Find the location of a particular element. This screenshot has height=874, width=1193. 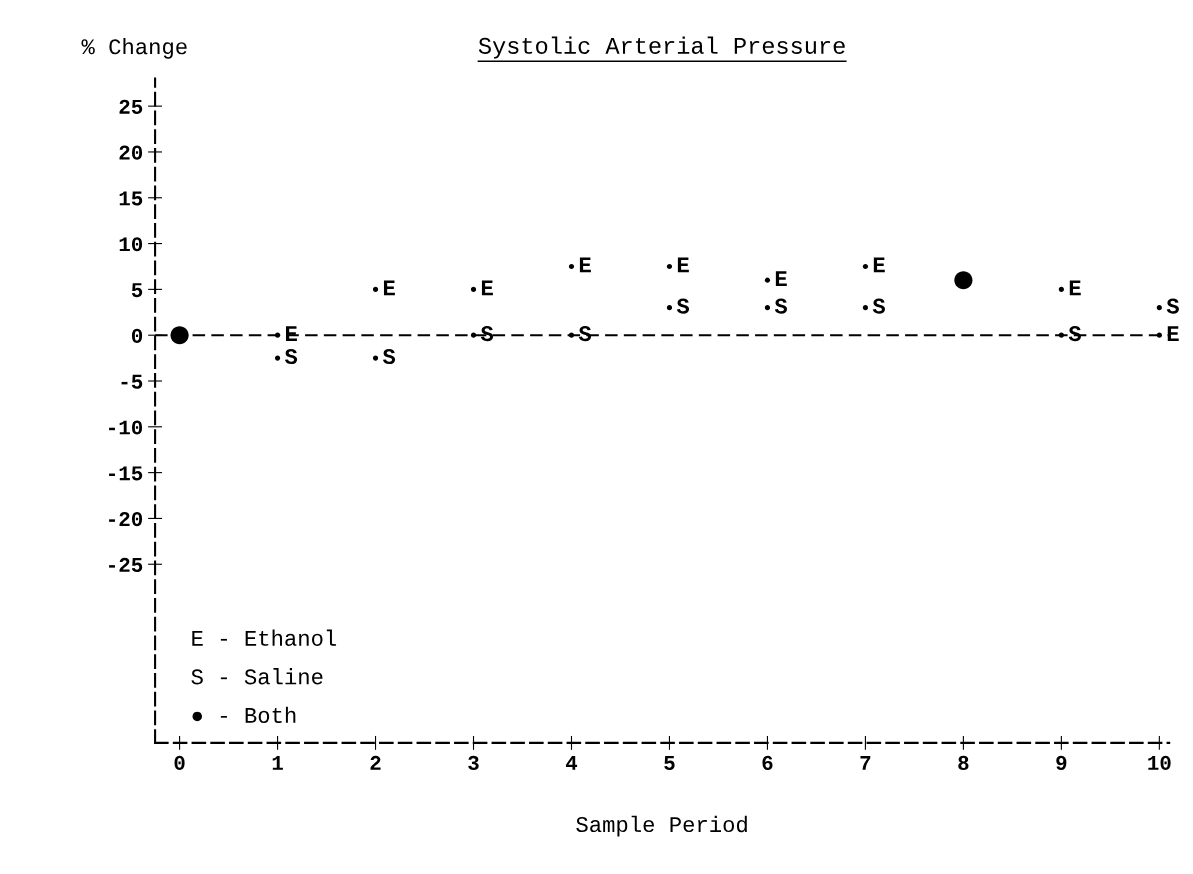

x-tick-label: 8 is located at coordinates (963, 763).